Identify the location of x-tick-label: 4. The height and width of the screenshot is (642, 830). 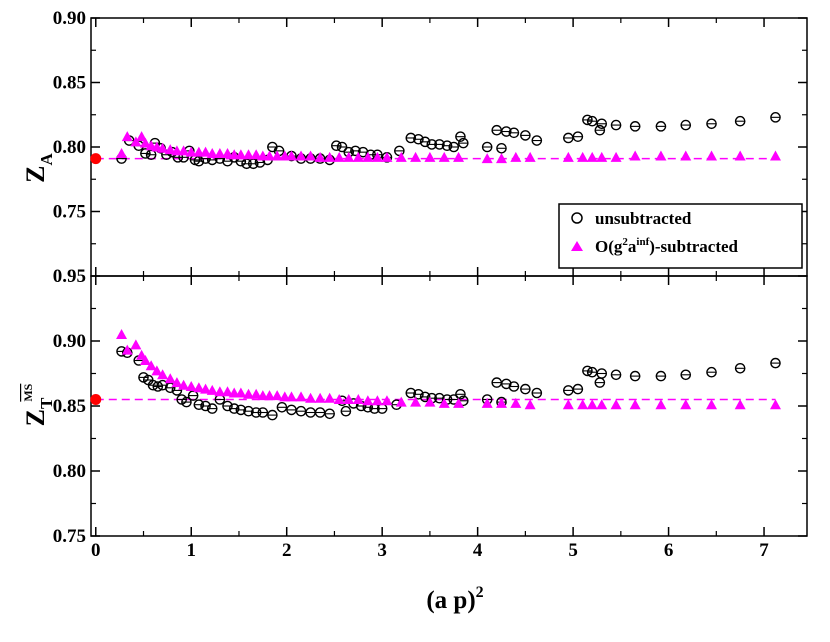
(478, 550).